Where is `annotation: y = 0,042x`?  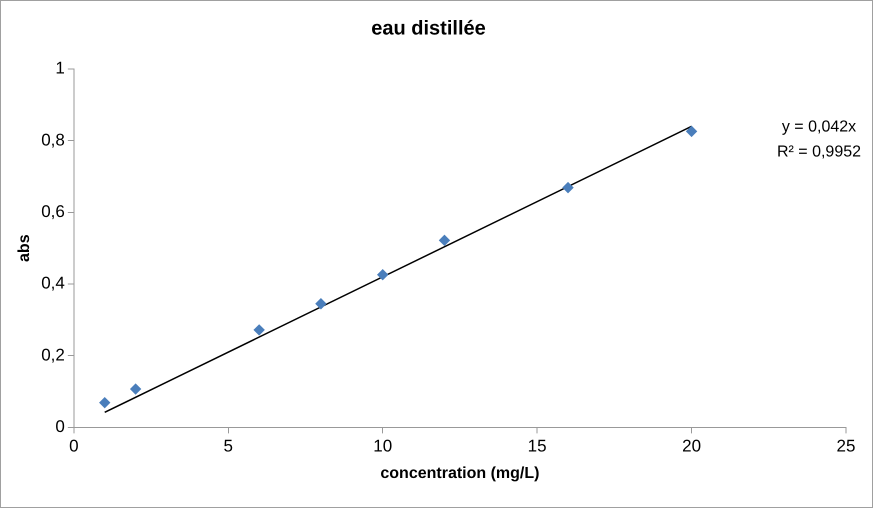
annotation: y = 0,042x is located at coordinates (819, 127).